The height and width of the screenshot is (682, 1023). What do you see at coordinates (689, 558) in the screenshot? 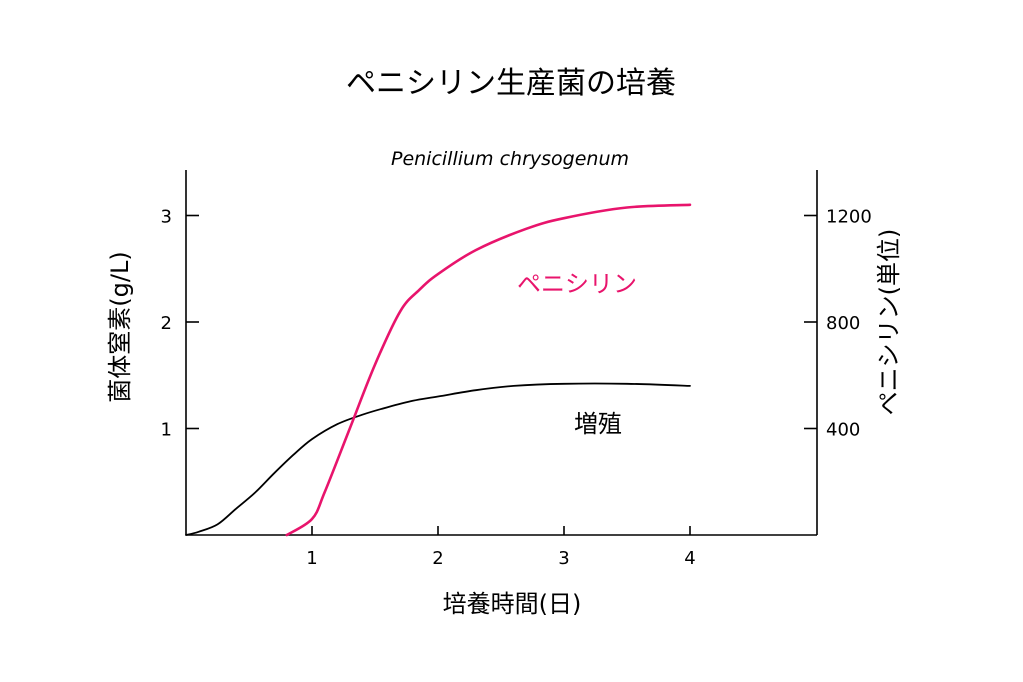
I see `x-tick-label: 4` at bounding box center [689, 558].